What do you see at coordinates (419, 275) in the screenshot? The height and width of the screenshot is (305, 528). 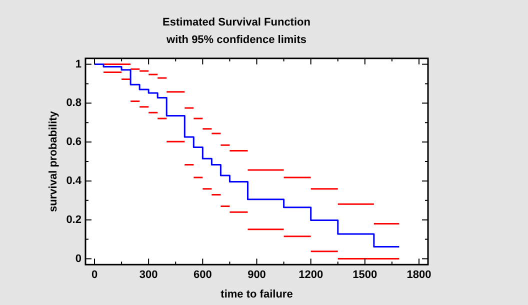 I see `x-tick-label: 1800` at bounding box center [419, 275].